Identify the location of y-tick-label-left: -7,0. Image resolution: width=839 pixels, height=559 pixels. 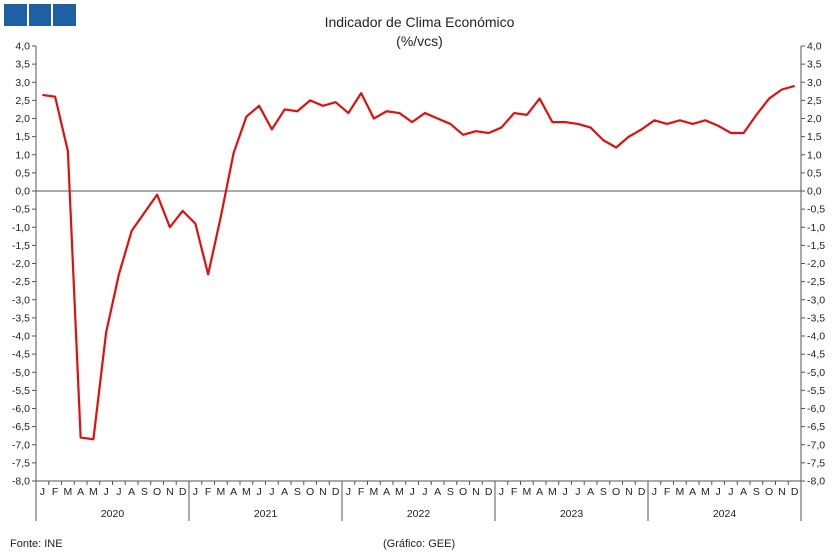
(21, 445).